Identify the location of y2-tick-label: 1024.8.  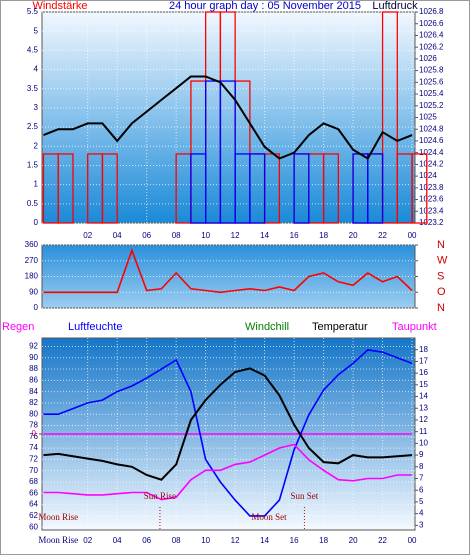
(431, 128).